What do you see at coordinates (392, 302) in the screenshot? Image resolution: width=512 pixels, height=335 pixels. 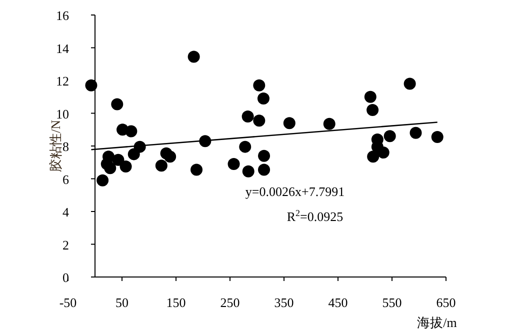 I see `x-tick-label: 550` at bounding box center [392, 302].